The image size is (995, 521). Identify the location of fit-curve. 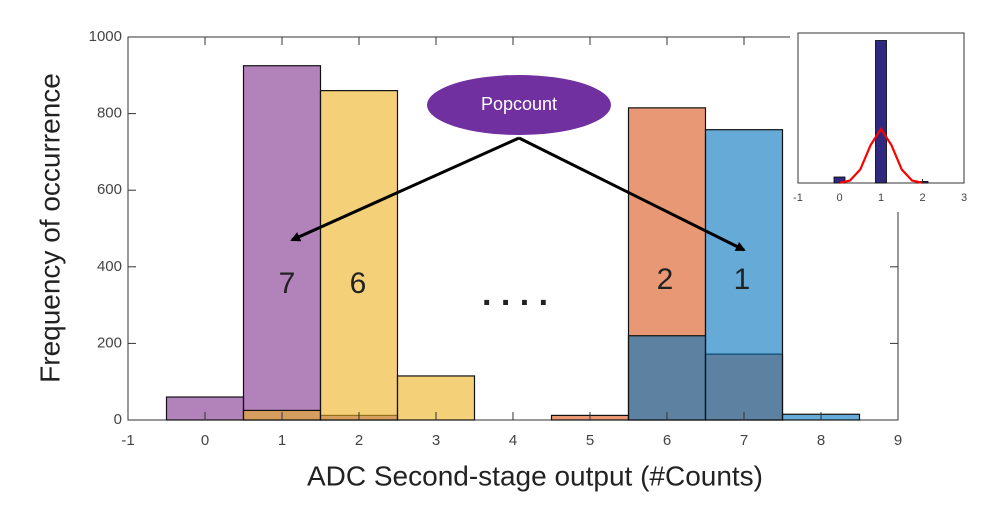
(881, 155).